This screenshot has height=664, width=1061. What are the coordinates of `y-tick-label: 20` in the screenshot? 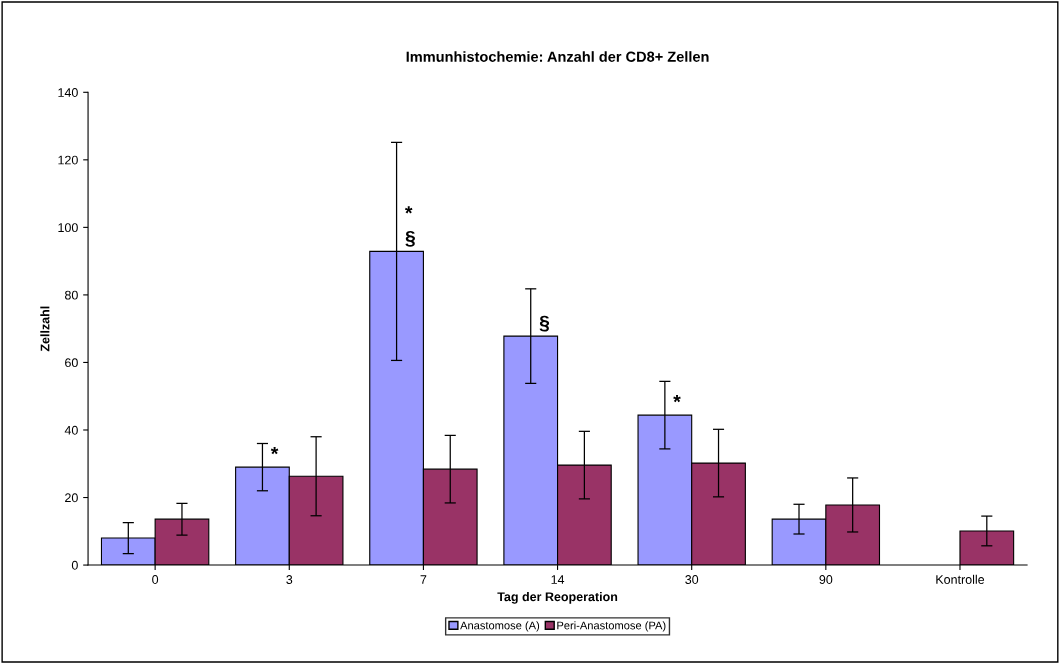 It's located at (71, 498).